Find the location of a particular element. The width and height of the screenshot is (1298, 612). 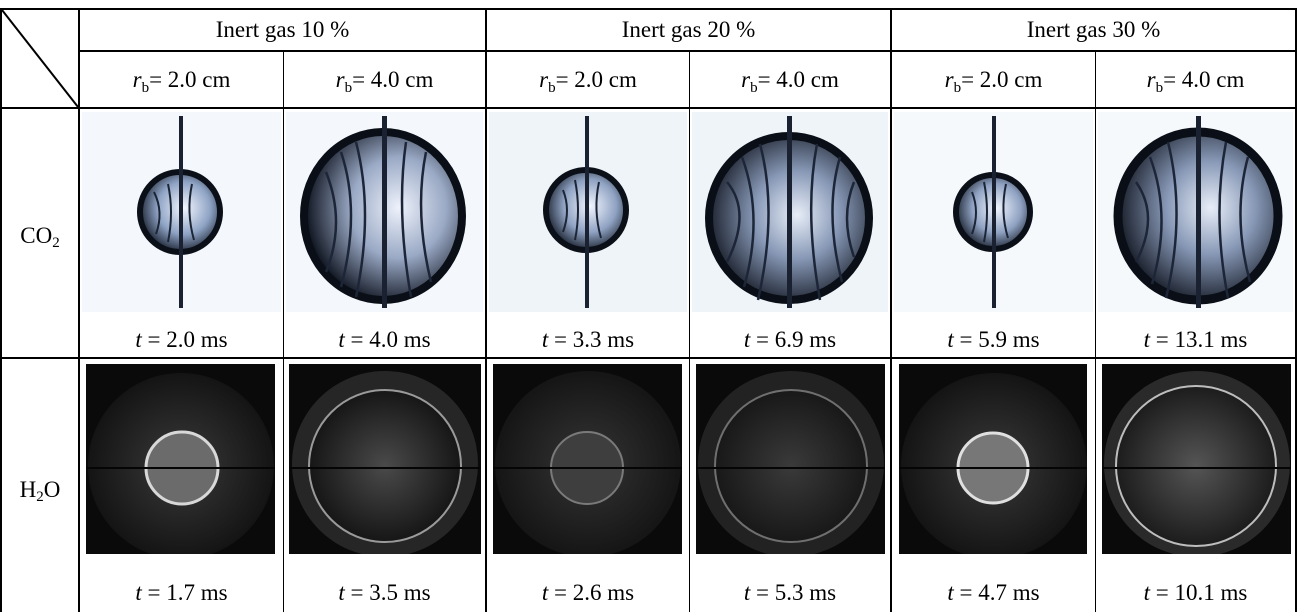

co2-time-3: t = 3.3 ms is located at coordinates (588, 340).